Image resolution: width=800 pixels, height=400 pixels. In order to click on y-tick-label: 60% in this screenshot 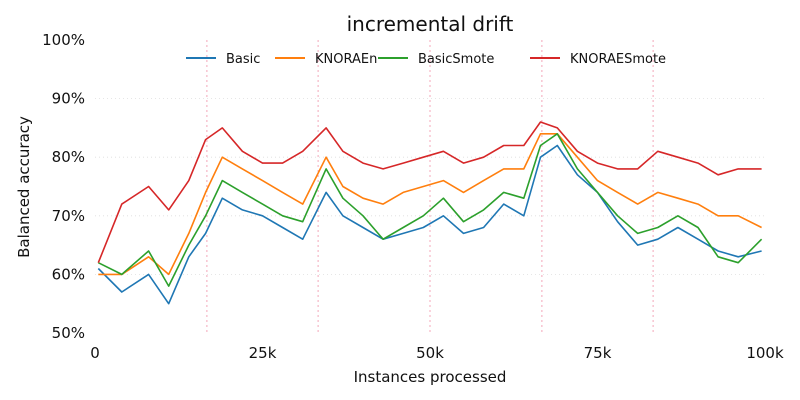, I will do `click(68, 274)`.